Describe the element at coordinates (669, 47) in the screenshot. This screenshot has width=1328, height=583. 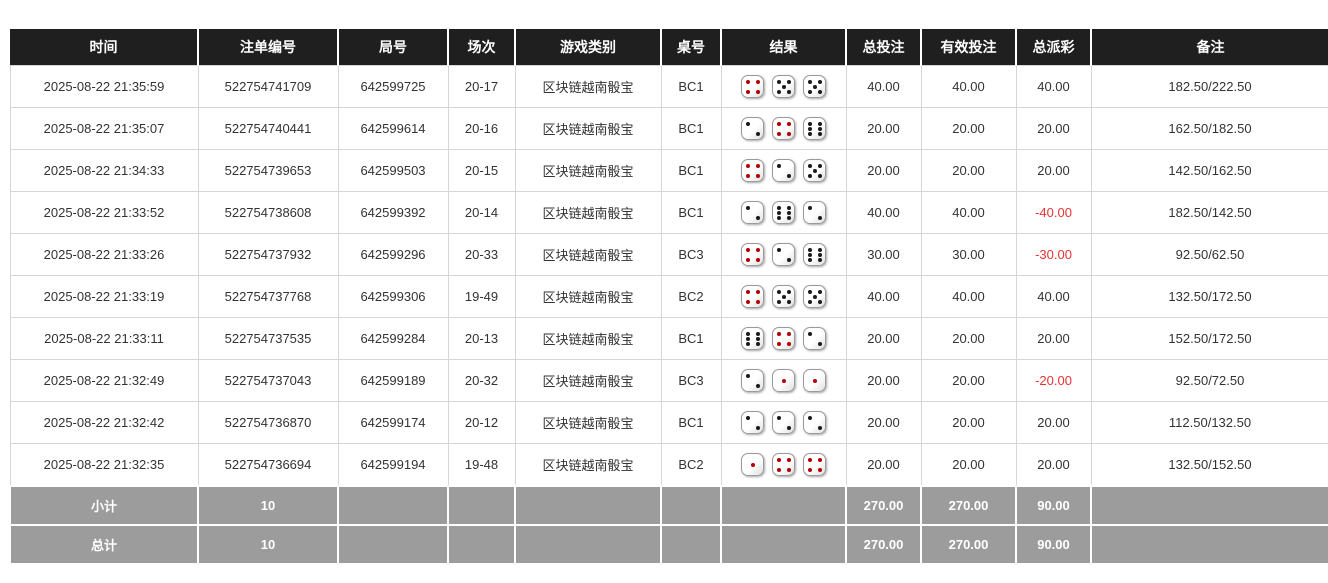
I see `table-header-row: 时间 注单编号 局号 场次 游戏类别 桌号 结果 总投注 有效投注 总派彩 备注` at that location.